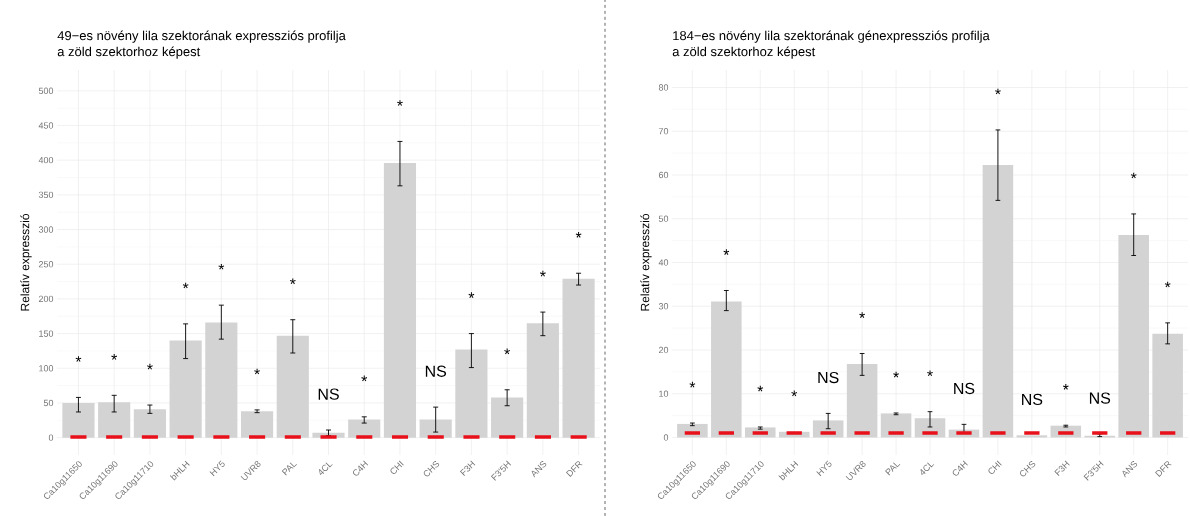  What do you see at coordinates (46, 229) in the screenshot?
I see `y-tick-label: 300` at bounding box center [46, 229].